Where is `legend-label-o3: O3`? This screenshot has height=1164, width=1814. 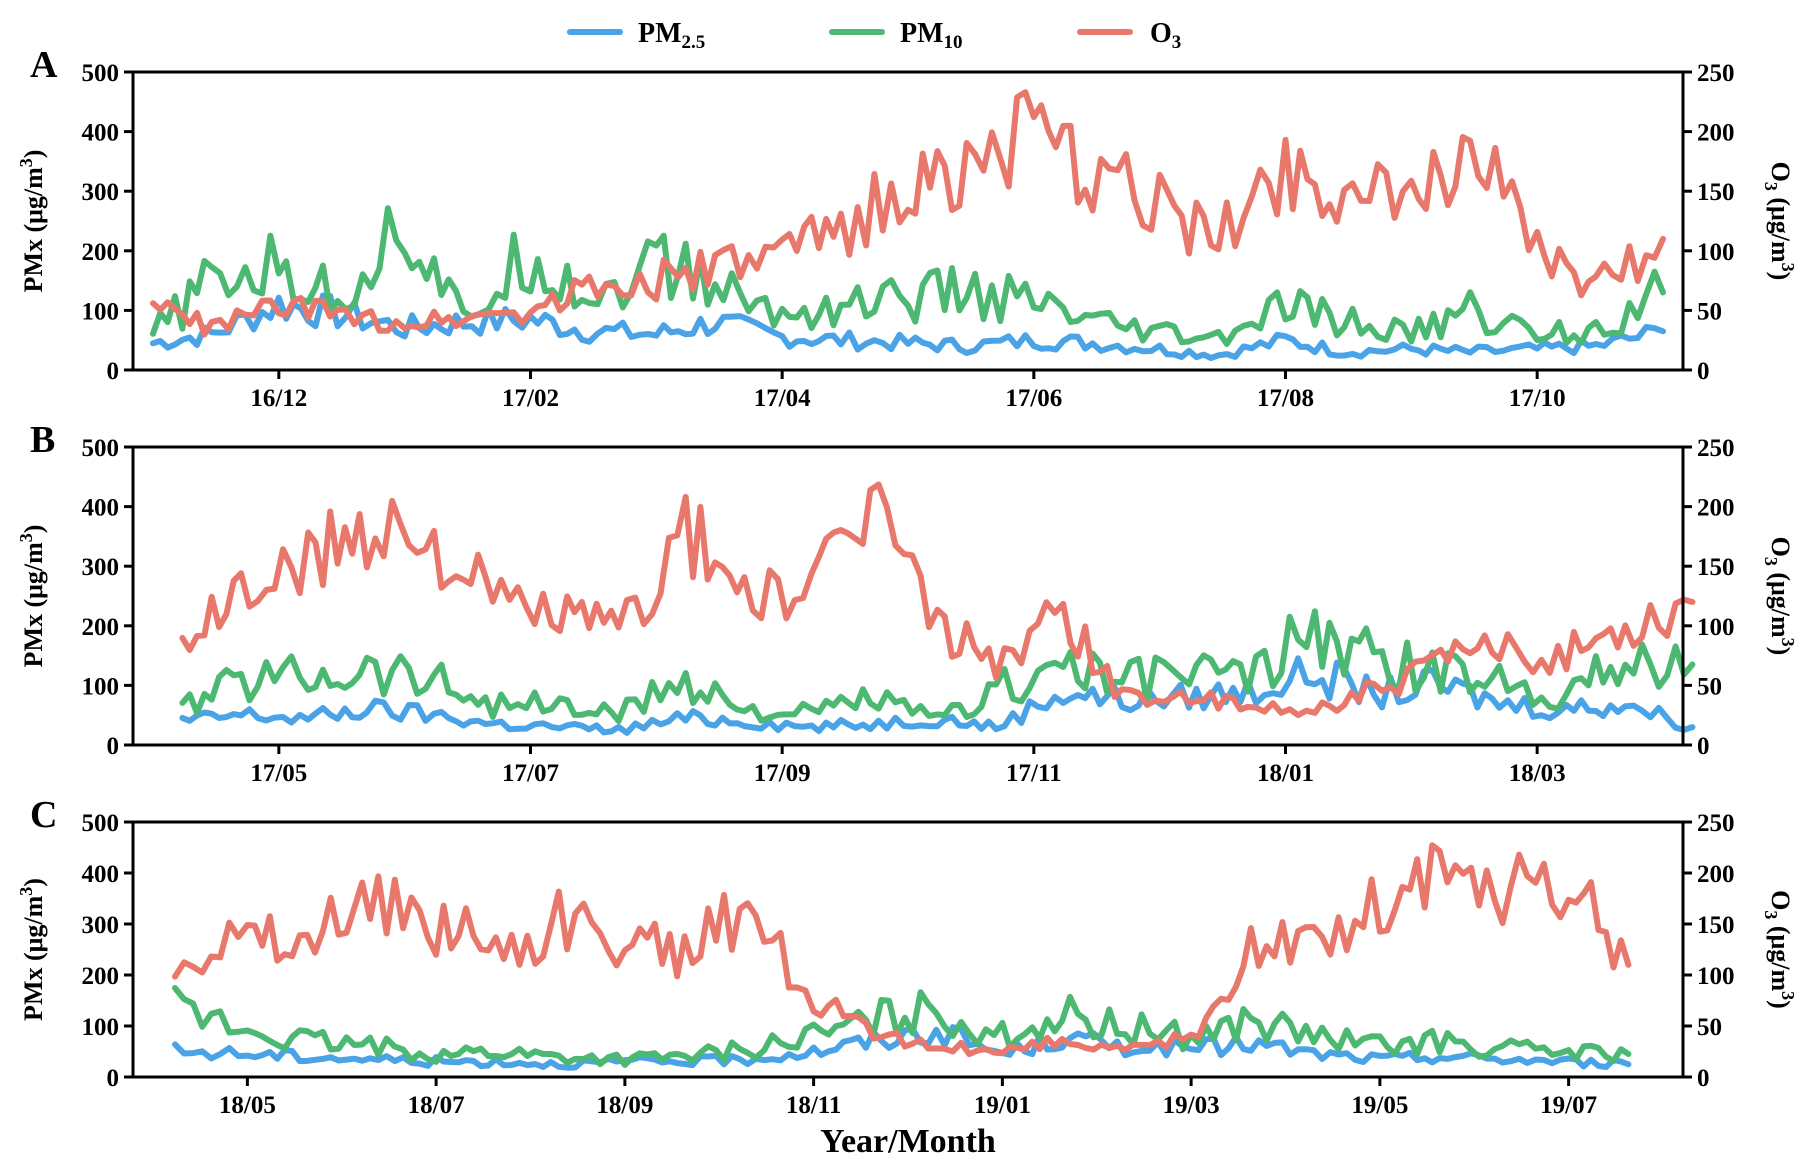
legend-label-o3: O3 is located at coordinates (1165, 35).